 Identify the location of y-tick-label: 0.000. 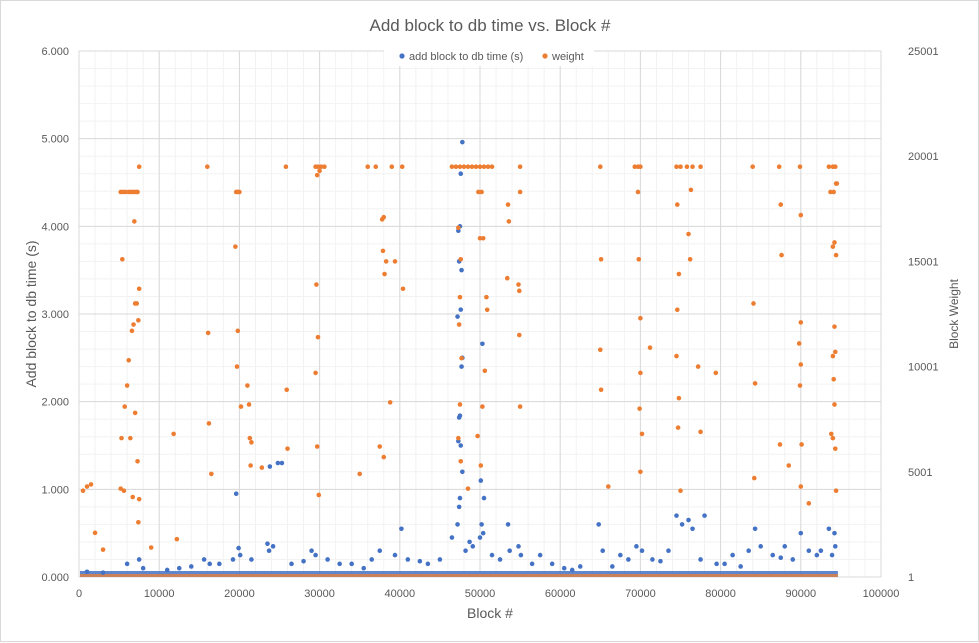
(55, 578).